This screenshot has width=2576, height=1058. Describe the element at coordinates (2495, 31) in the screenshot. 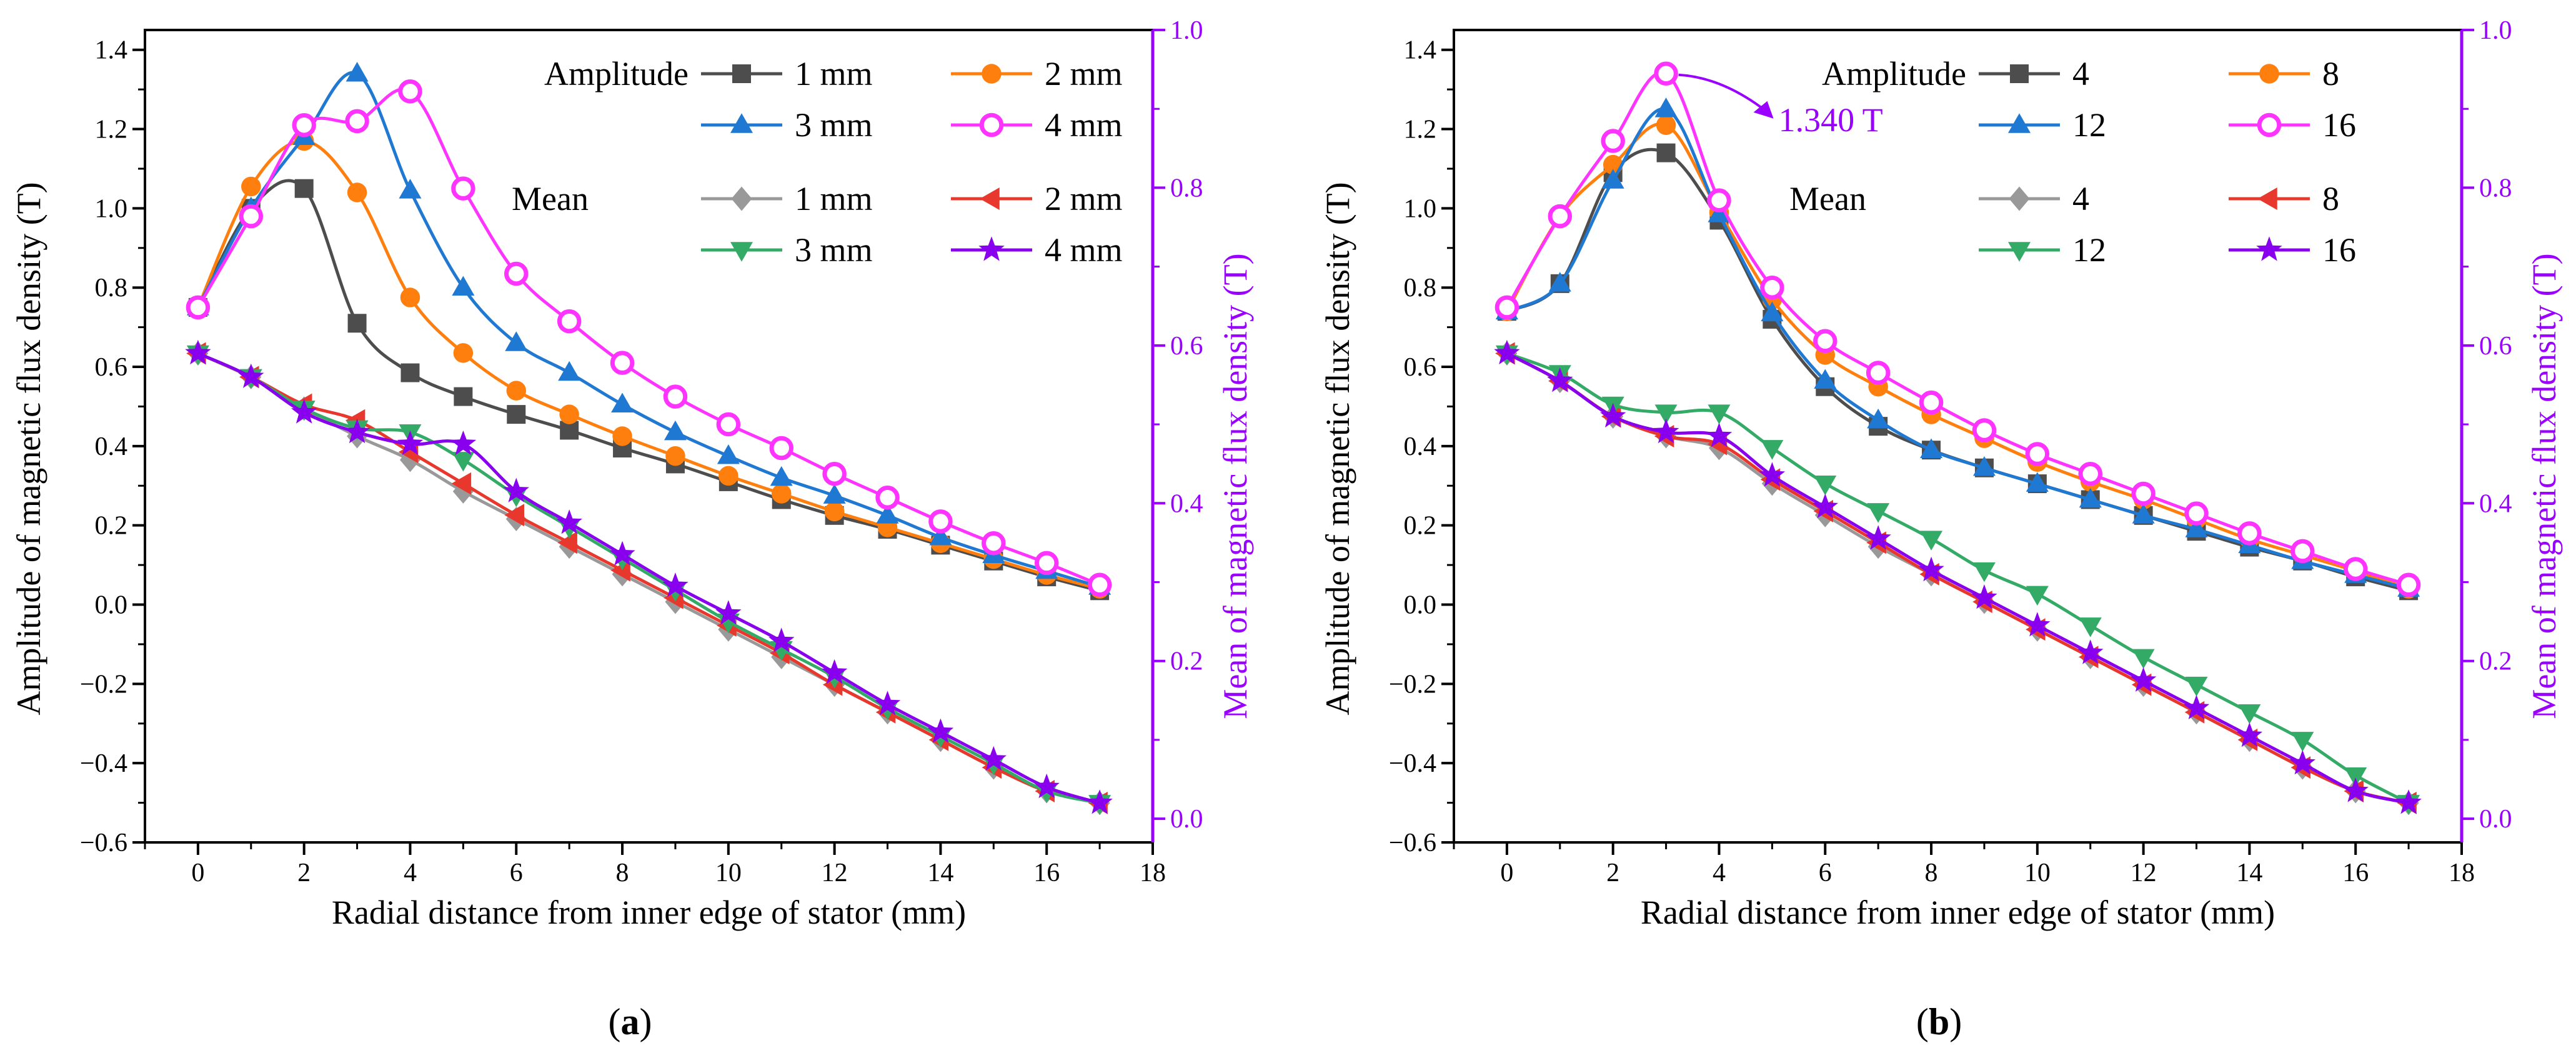

I see `y-right-tick-label: 1.0` at that location.